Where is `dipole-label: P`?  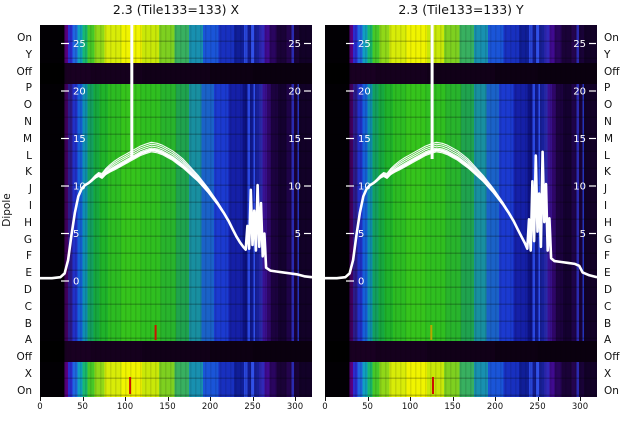 dipole-label: P is located at coordinates (607, 88).